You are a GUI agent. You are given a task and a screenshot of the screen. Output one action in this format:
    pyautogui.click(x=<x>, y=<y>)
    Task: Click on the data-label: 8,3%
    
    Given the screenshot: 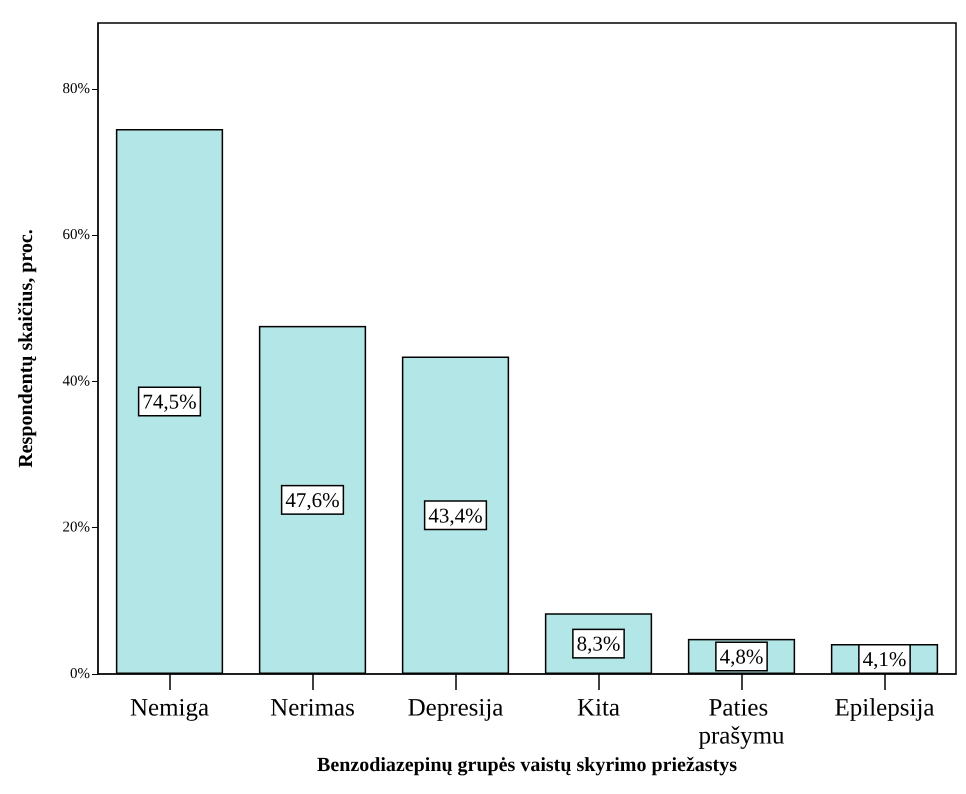 What is the action you would take?
    pyautogui.click(x=598, y=644)
    